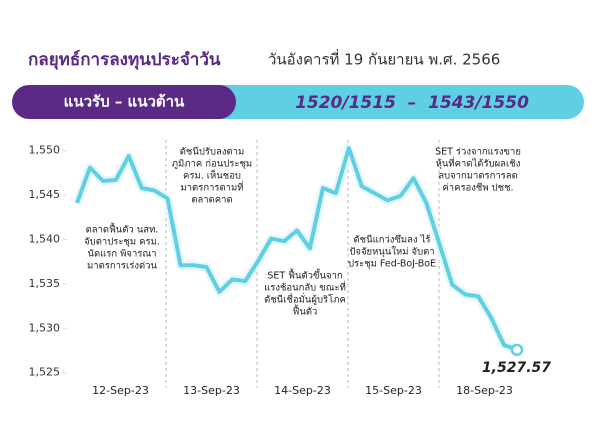 The height and width of the screenshot is (422, 598). I want to click on annotation: ดัชนีปรับลงตาม, so click(212, 152).